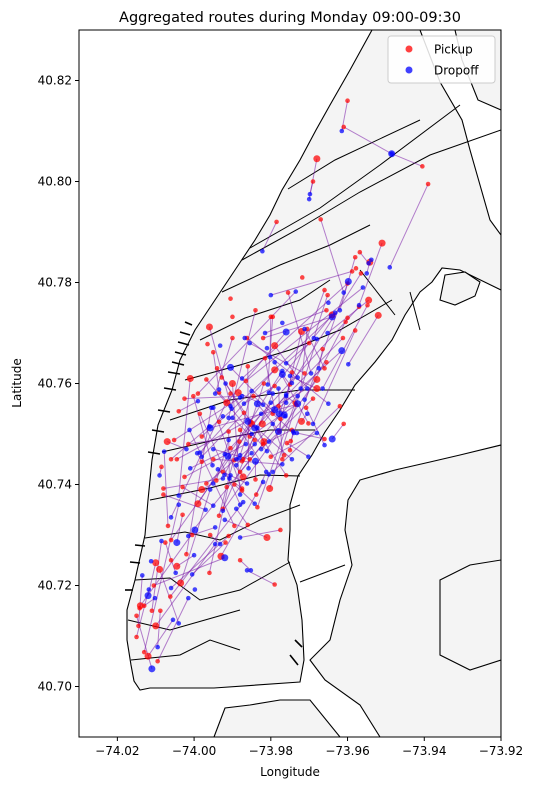 The height and width of the screenshot is (790, 535). I want to click on legend-box, so click(441, 59).